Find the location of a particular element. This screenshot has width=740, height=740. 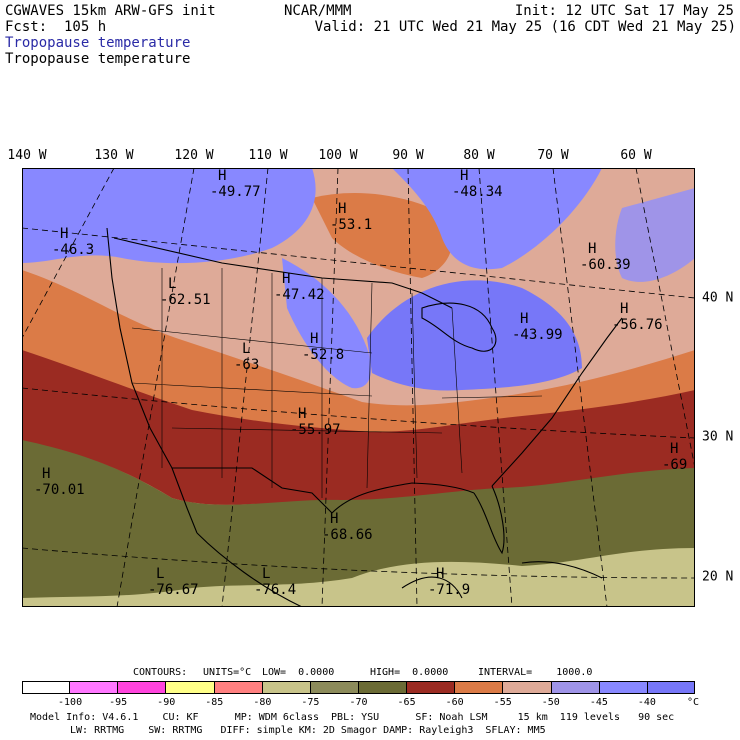

colorbar-tick-label: -45 is located at coordinates (598, 702).